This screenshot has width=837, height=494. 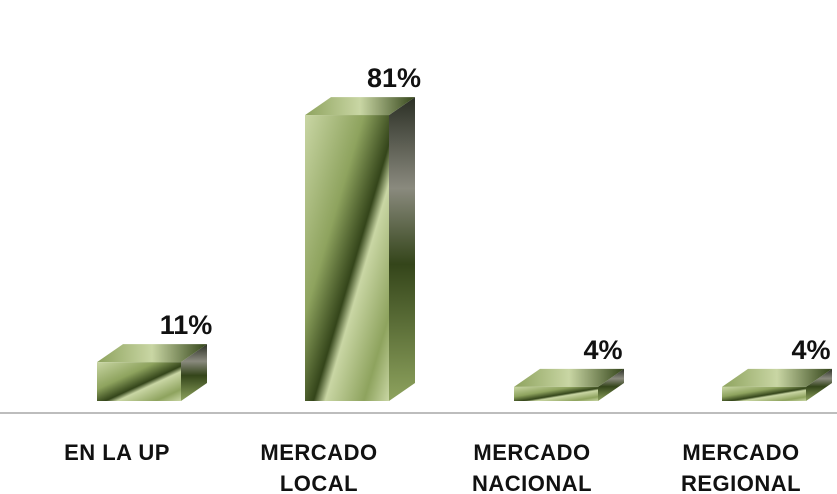 I want to click on category-label-line: NACIONAL, so click(x=532, y=482).